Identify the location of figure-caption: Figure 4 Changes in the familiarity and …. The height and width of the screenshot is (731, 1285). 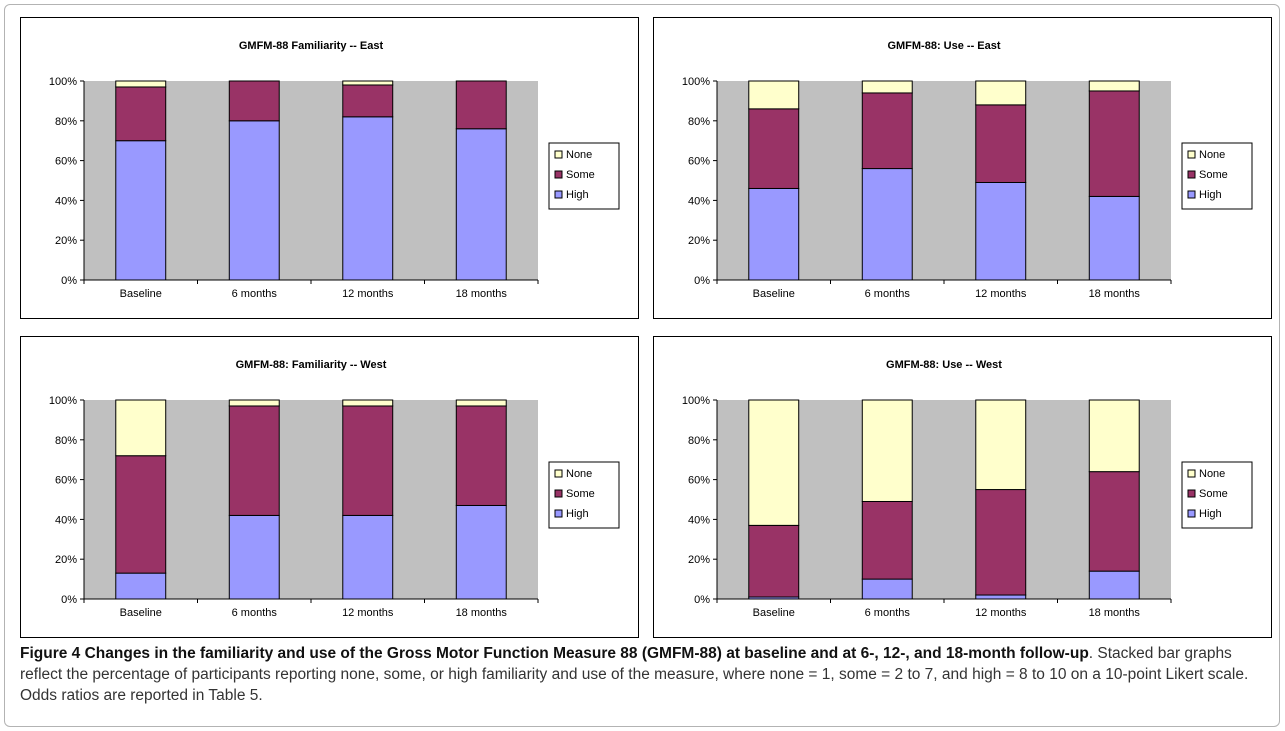
(645, 674).